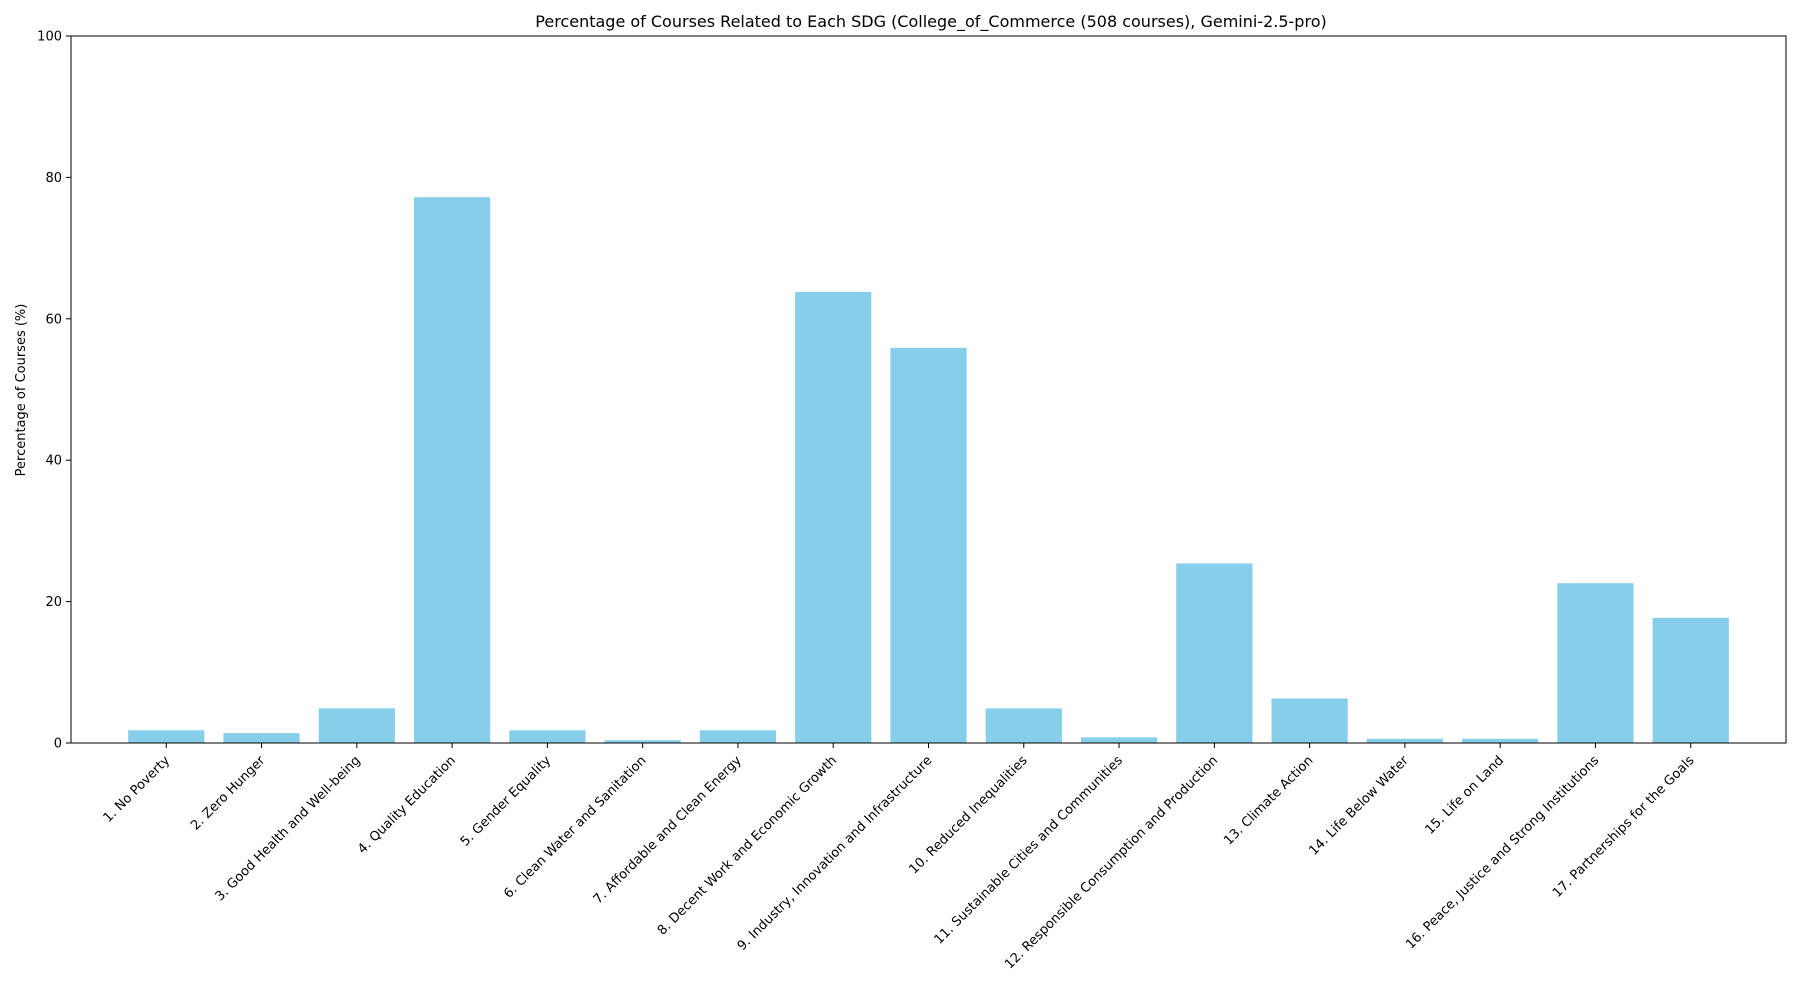 The image size is (1800, 1000). I want to click on x-tick-label: 5. Gender Equality, so click(506, 801).